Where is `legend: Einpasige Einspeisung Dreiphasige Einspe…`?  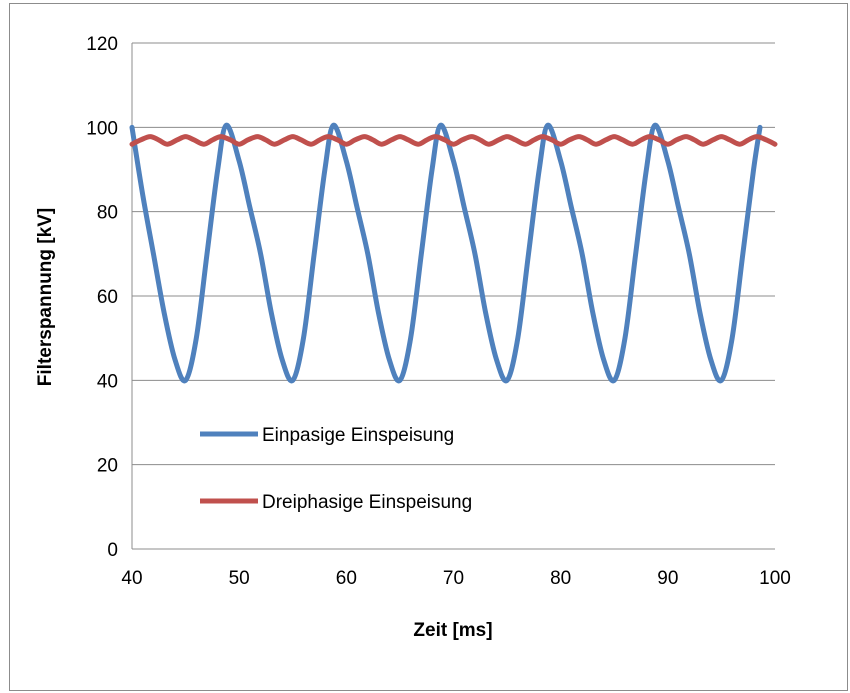
legend: Einpasige Einspeisung Dreiphasige Einspe… is located at coordinates (336, 469).